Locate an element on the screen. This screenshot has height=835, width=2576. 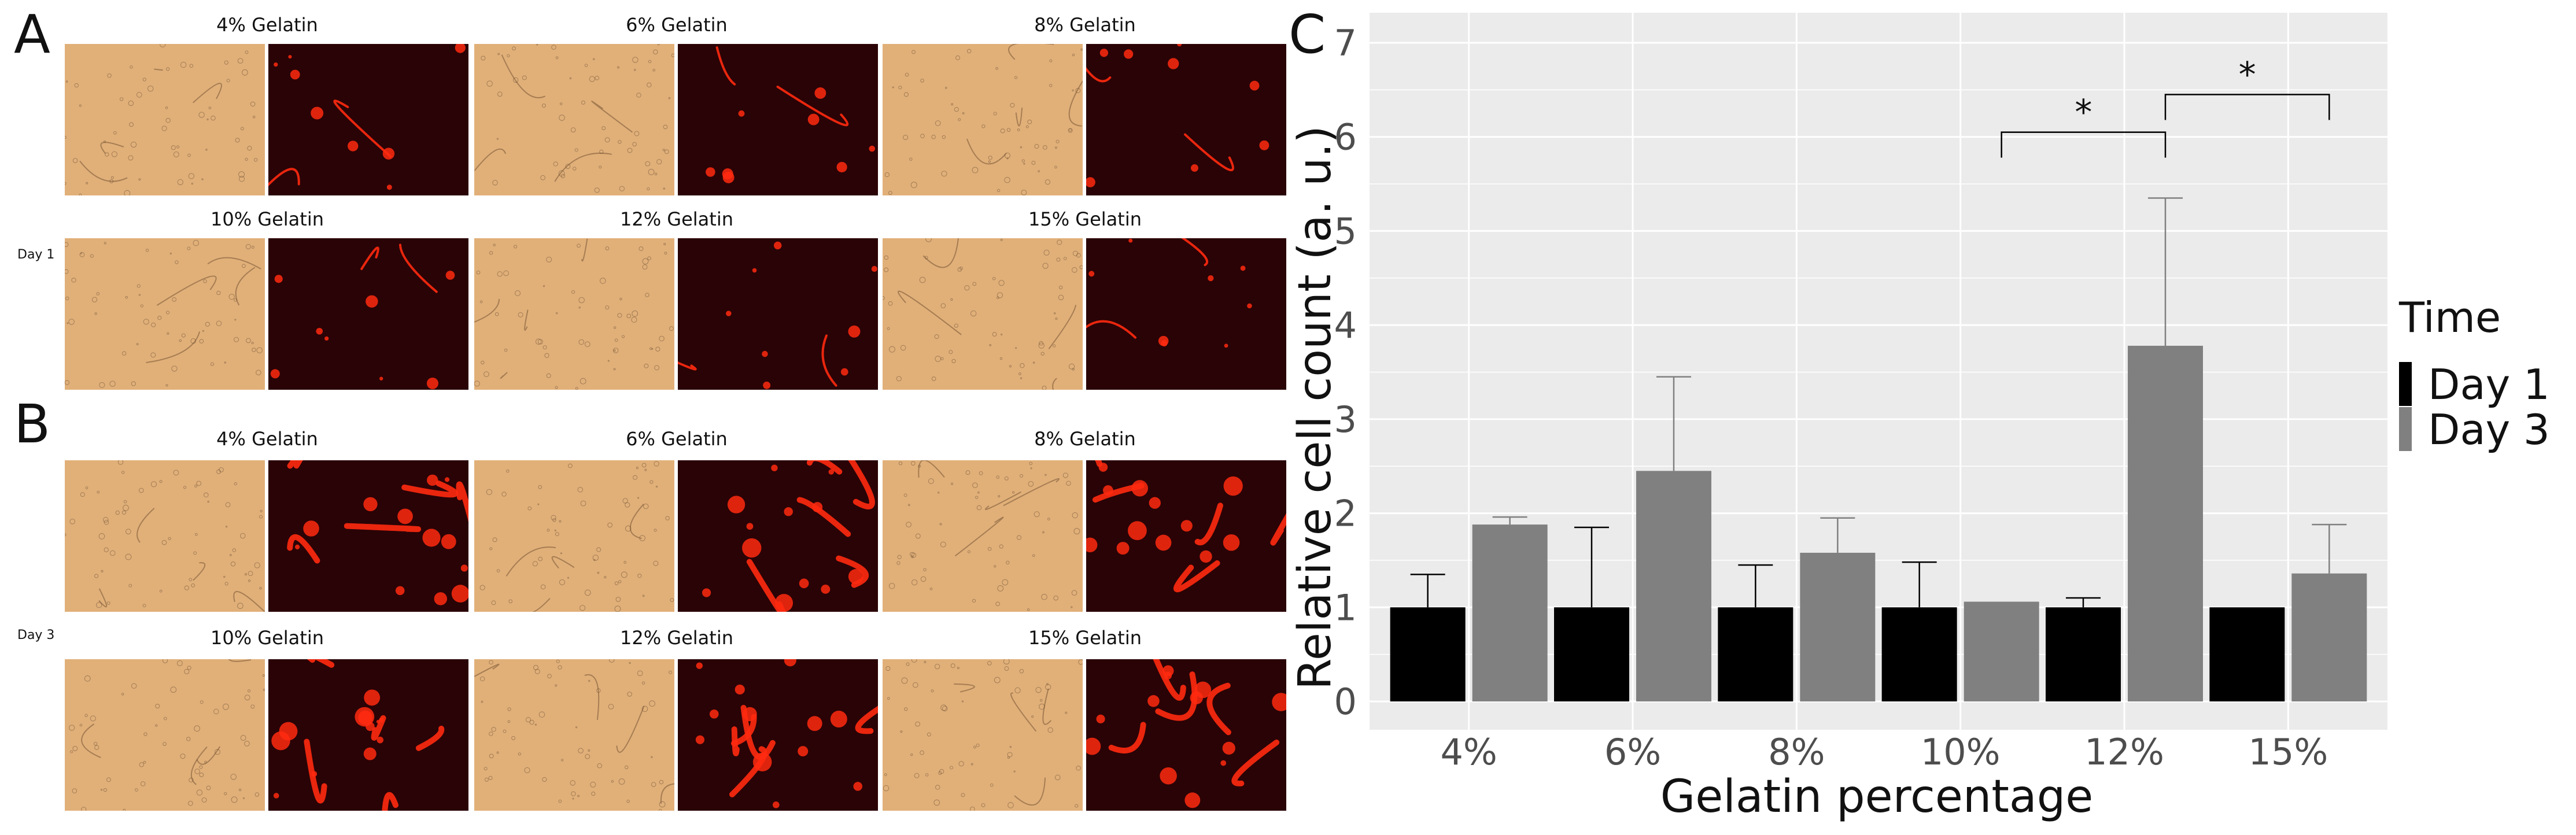
x-tick-label: 6% is located at coordinates (1632, 752).